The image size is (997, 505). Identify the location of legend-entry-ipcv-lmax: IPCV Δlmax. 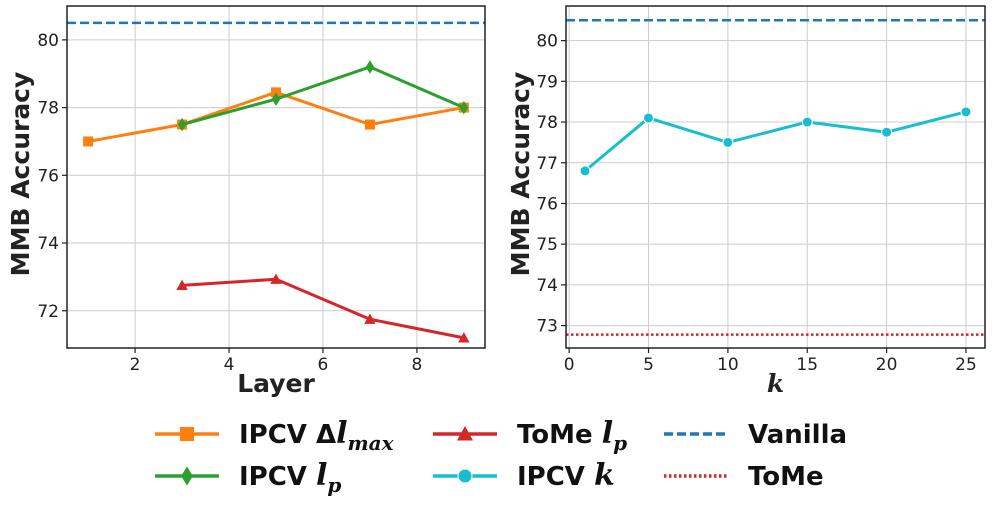
(275, 435).